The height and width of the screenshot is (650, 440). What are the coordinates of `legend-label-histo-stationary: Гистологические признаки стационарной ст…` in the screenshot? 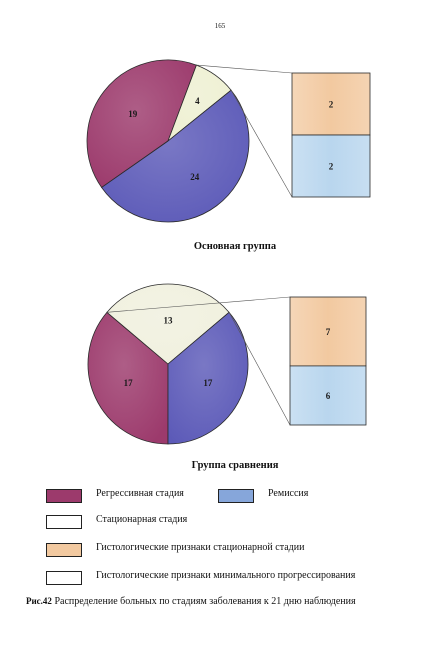 It's located at (200, 547).